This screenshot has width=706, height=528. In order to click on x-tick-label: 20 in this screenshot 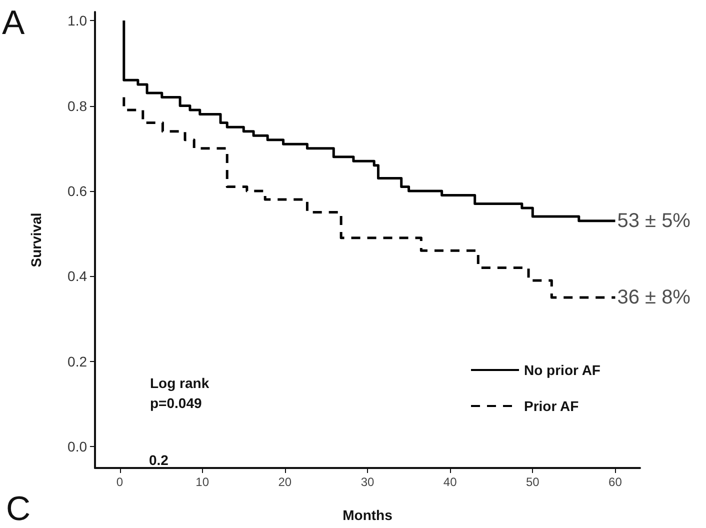, I will do `click(285, 482)`.